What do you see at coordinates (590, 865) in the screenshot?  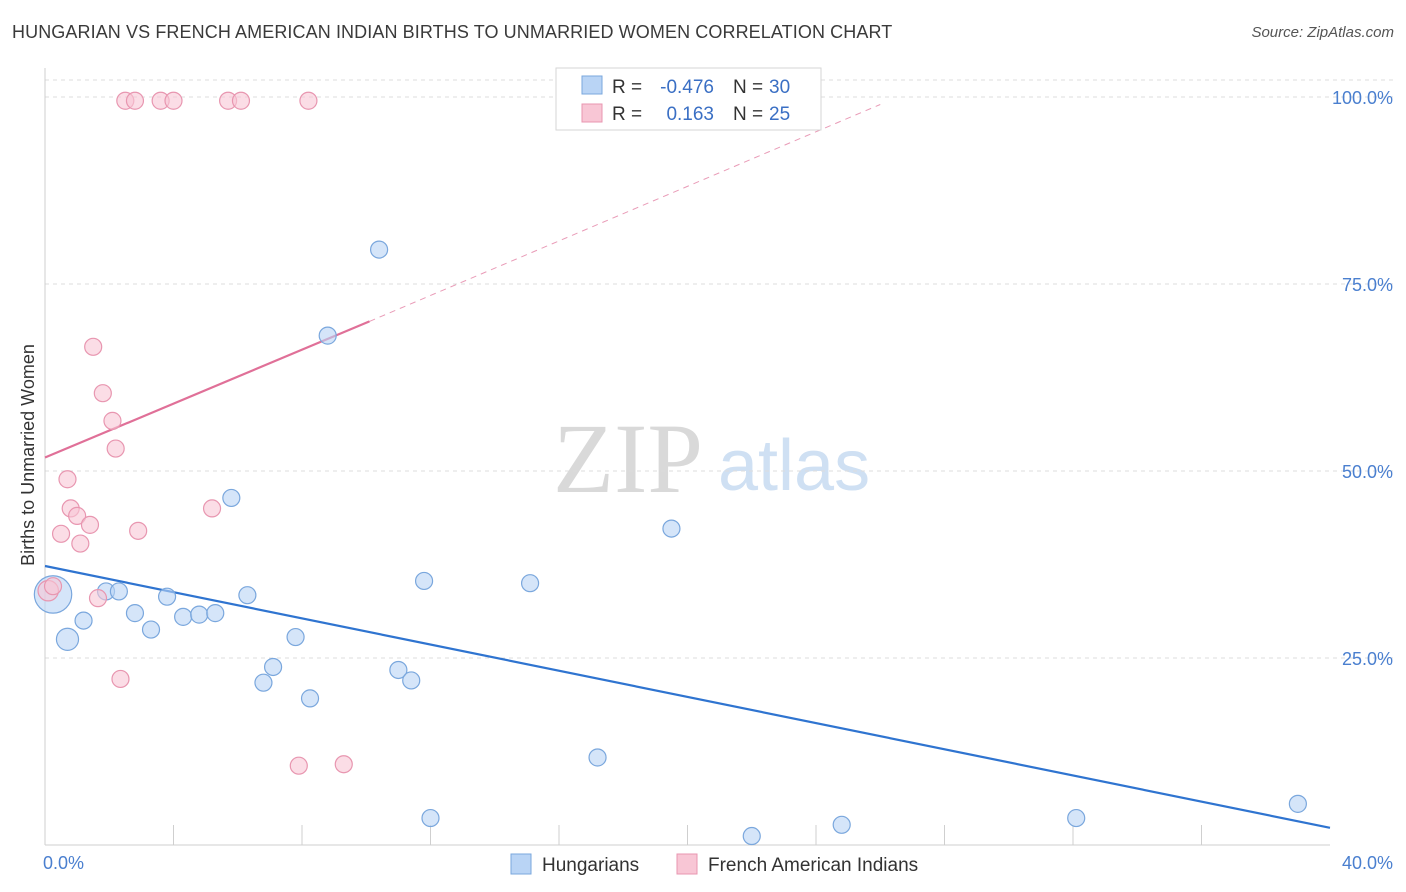 I see `legend-label-hungarians: Hungarians` at bounding box center [590, 865].